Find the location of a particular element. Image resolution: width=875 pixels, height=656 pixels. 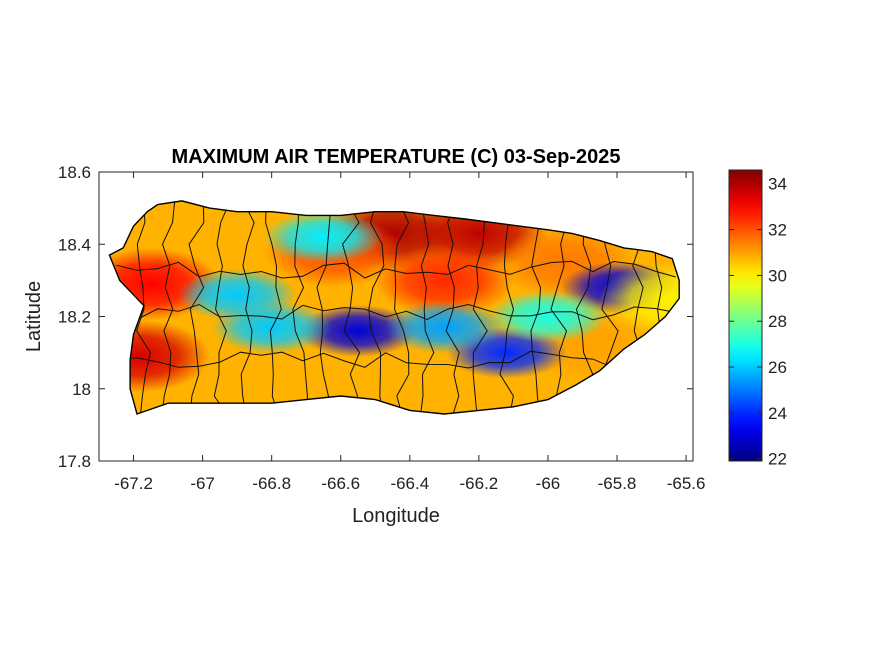

colorbar-tick-label: 32 is located at coordinates (777, 230).